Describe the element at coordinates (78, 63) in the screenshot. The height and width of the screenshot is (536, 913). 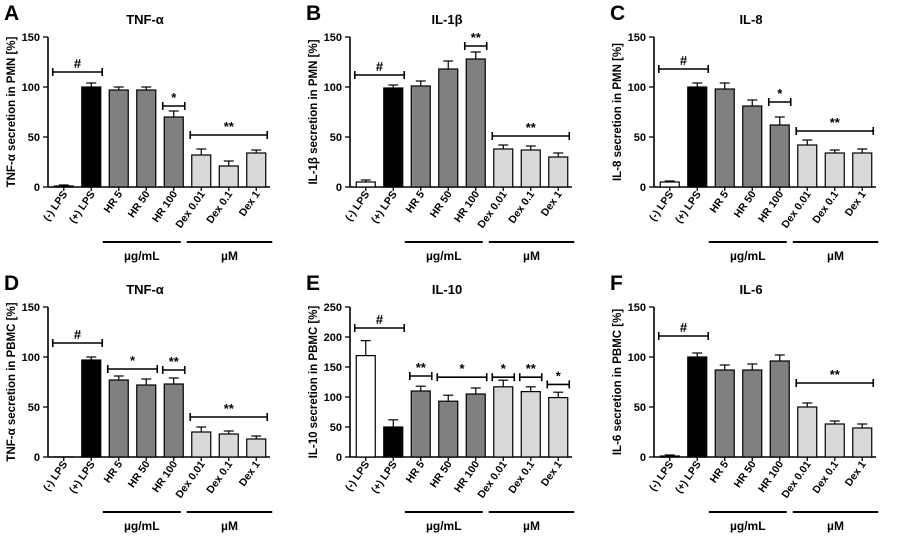
I see `panel-a-significance-label: #` at that location.